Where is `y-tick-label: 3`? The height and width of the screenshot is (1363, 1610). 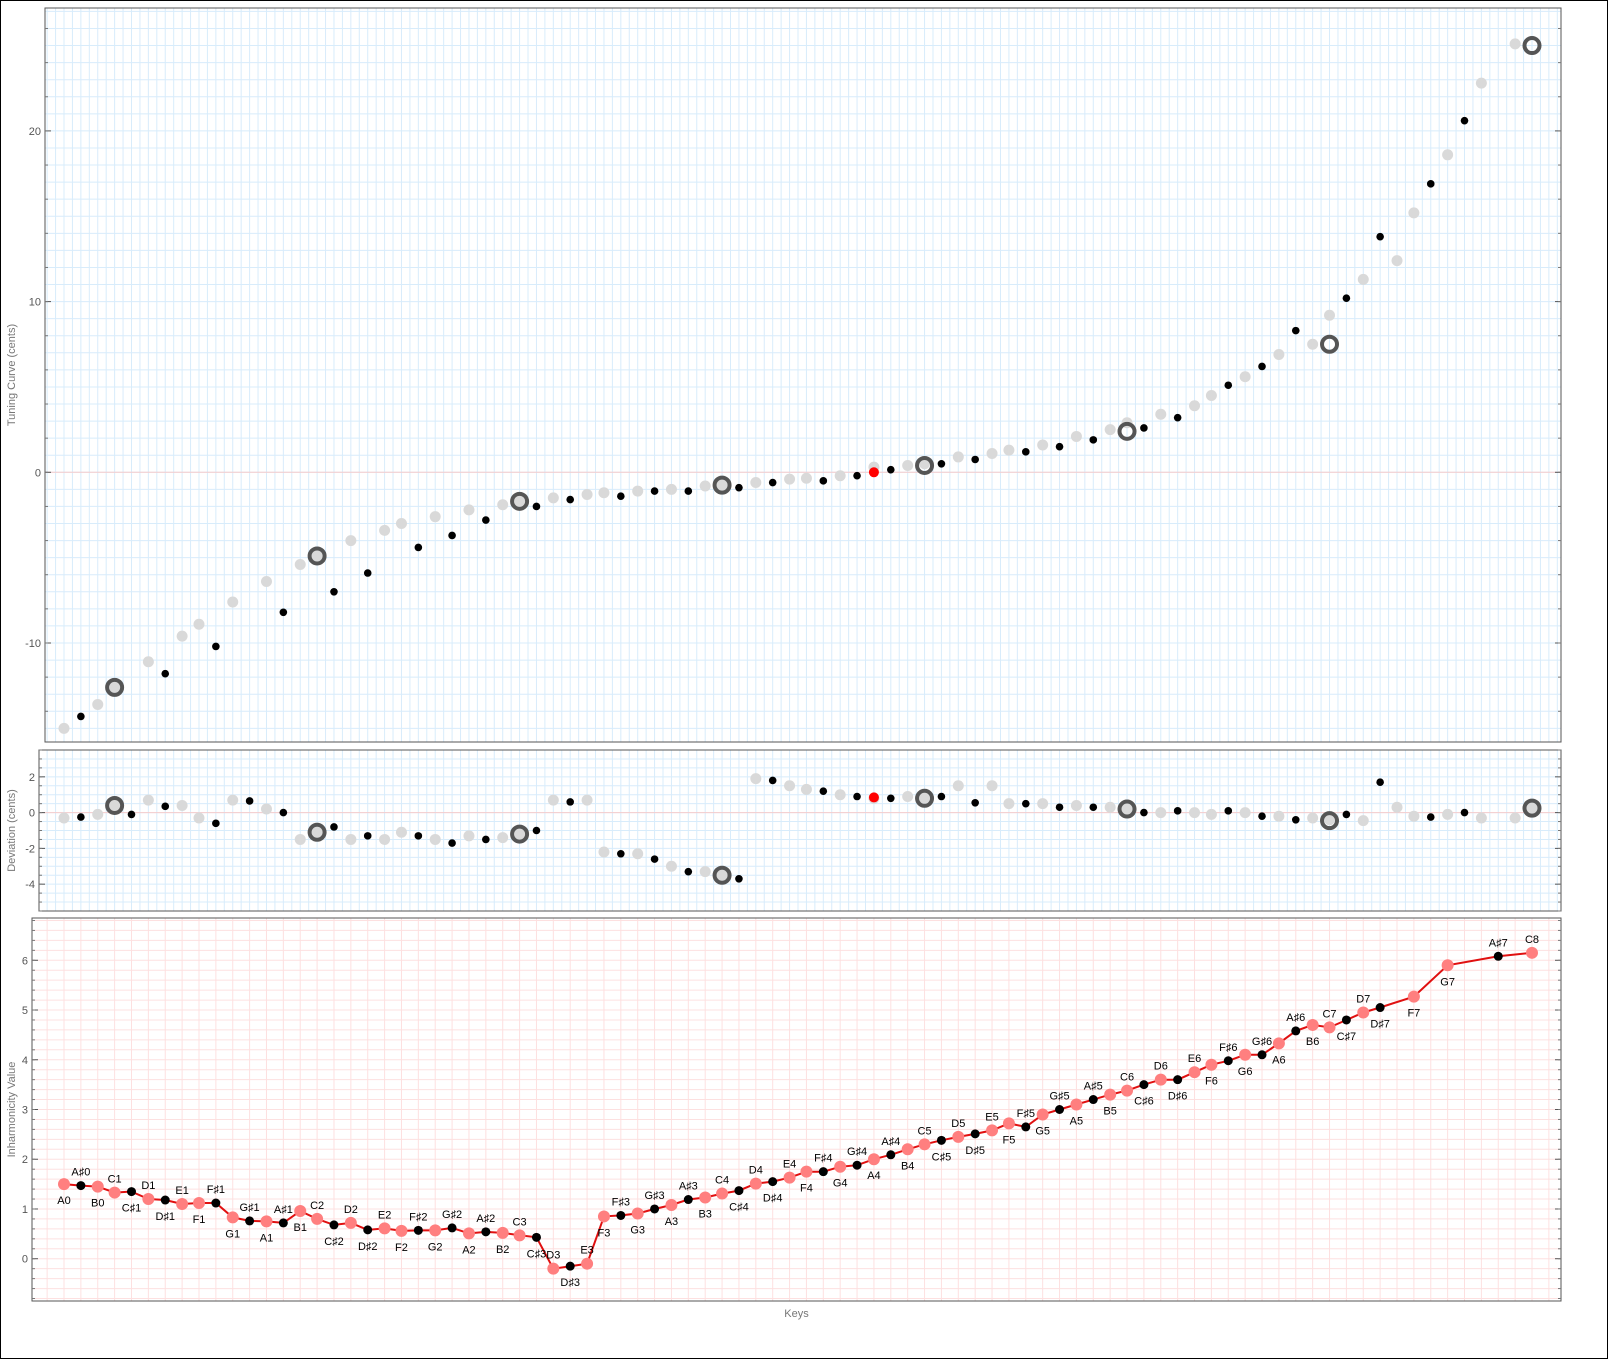 y-tick-label: 3 is located at coordinates (25, 1111).